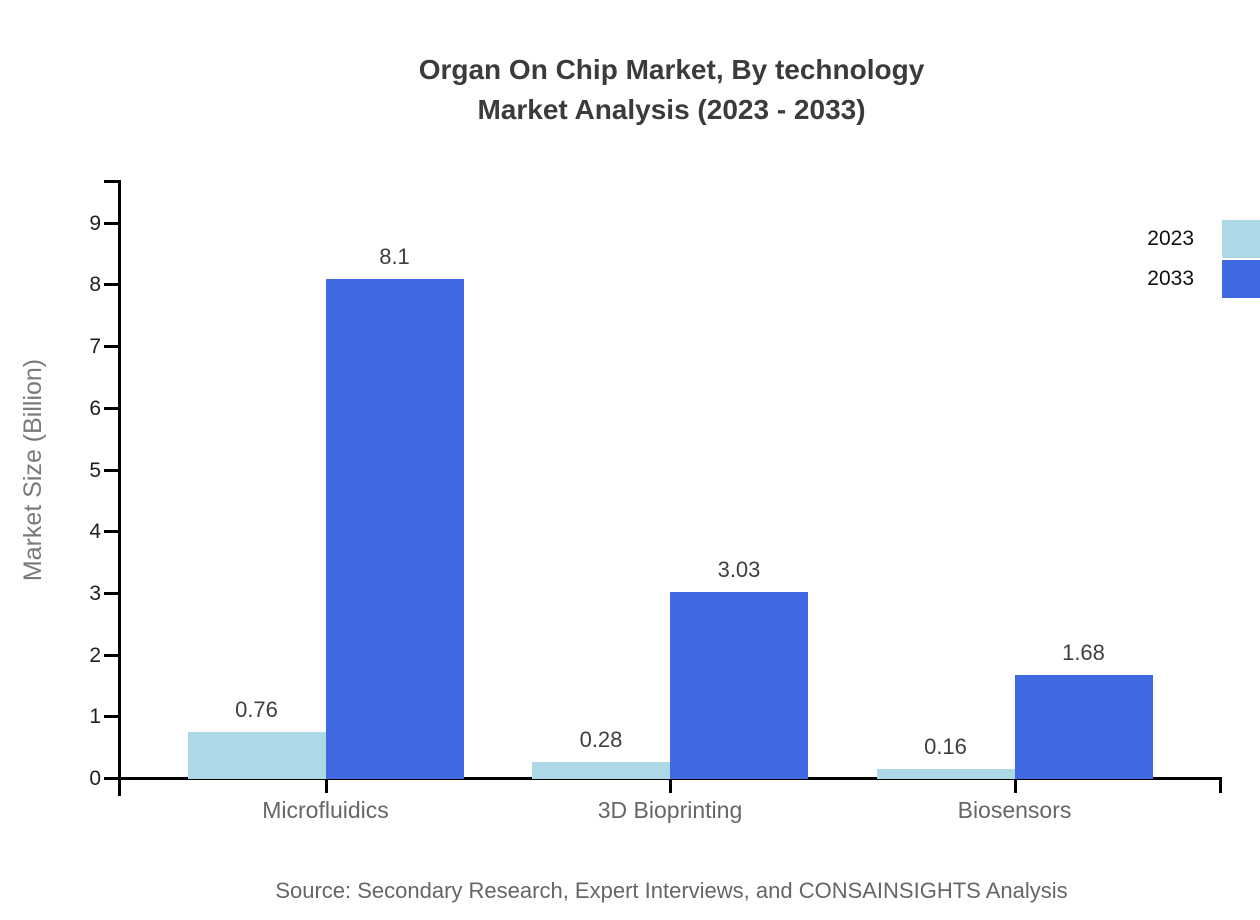 This screenshot has height=920, width=1260. What do you see at coordinates (670, 810) in the screenshot?
I see `x-category-label-3d-bioprinting: 3D Bioprinting` at bounding box center [670, 810].